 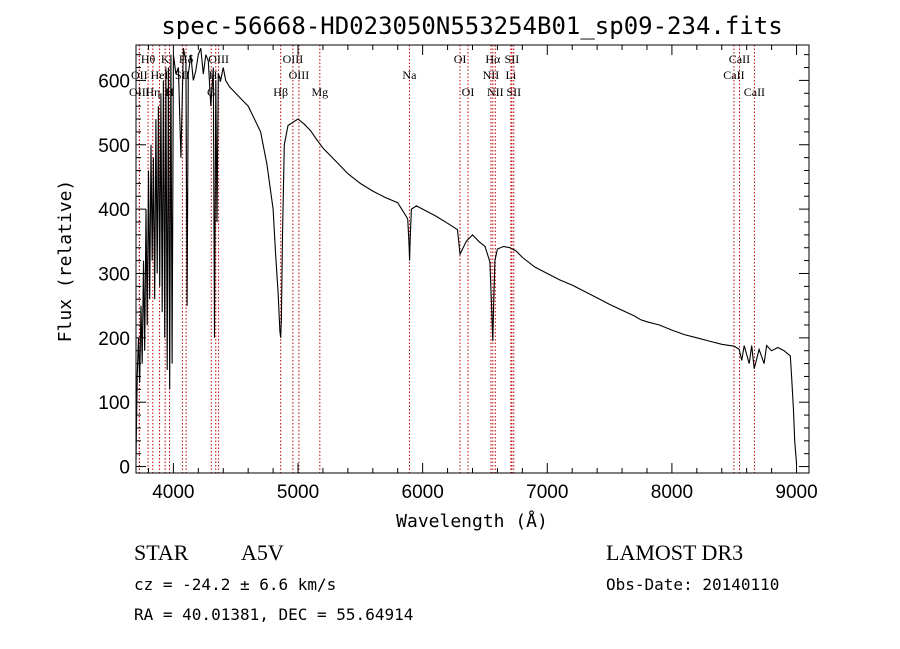 I want to click on y-tick-label: 0, so click(x=124, y=468).